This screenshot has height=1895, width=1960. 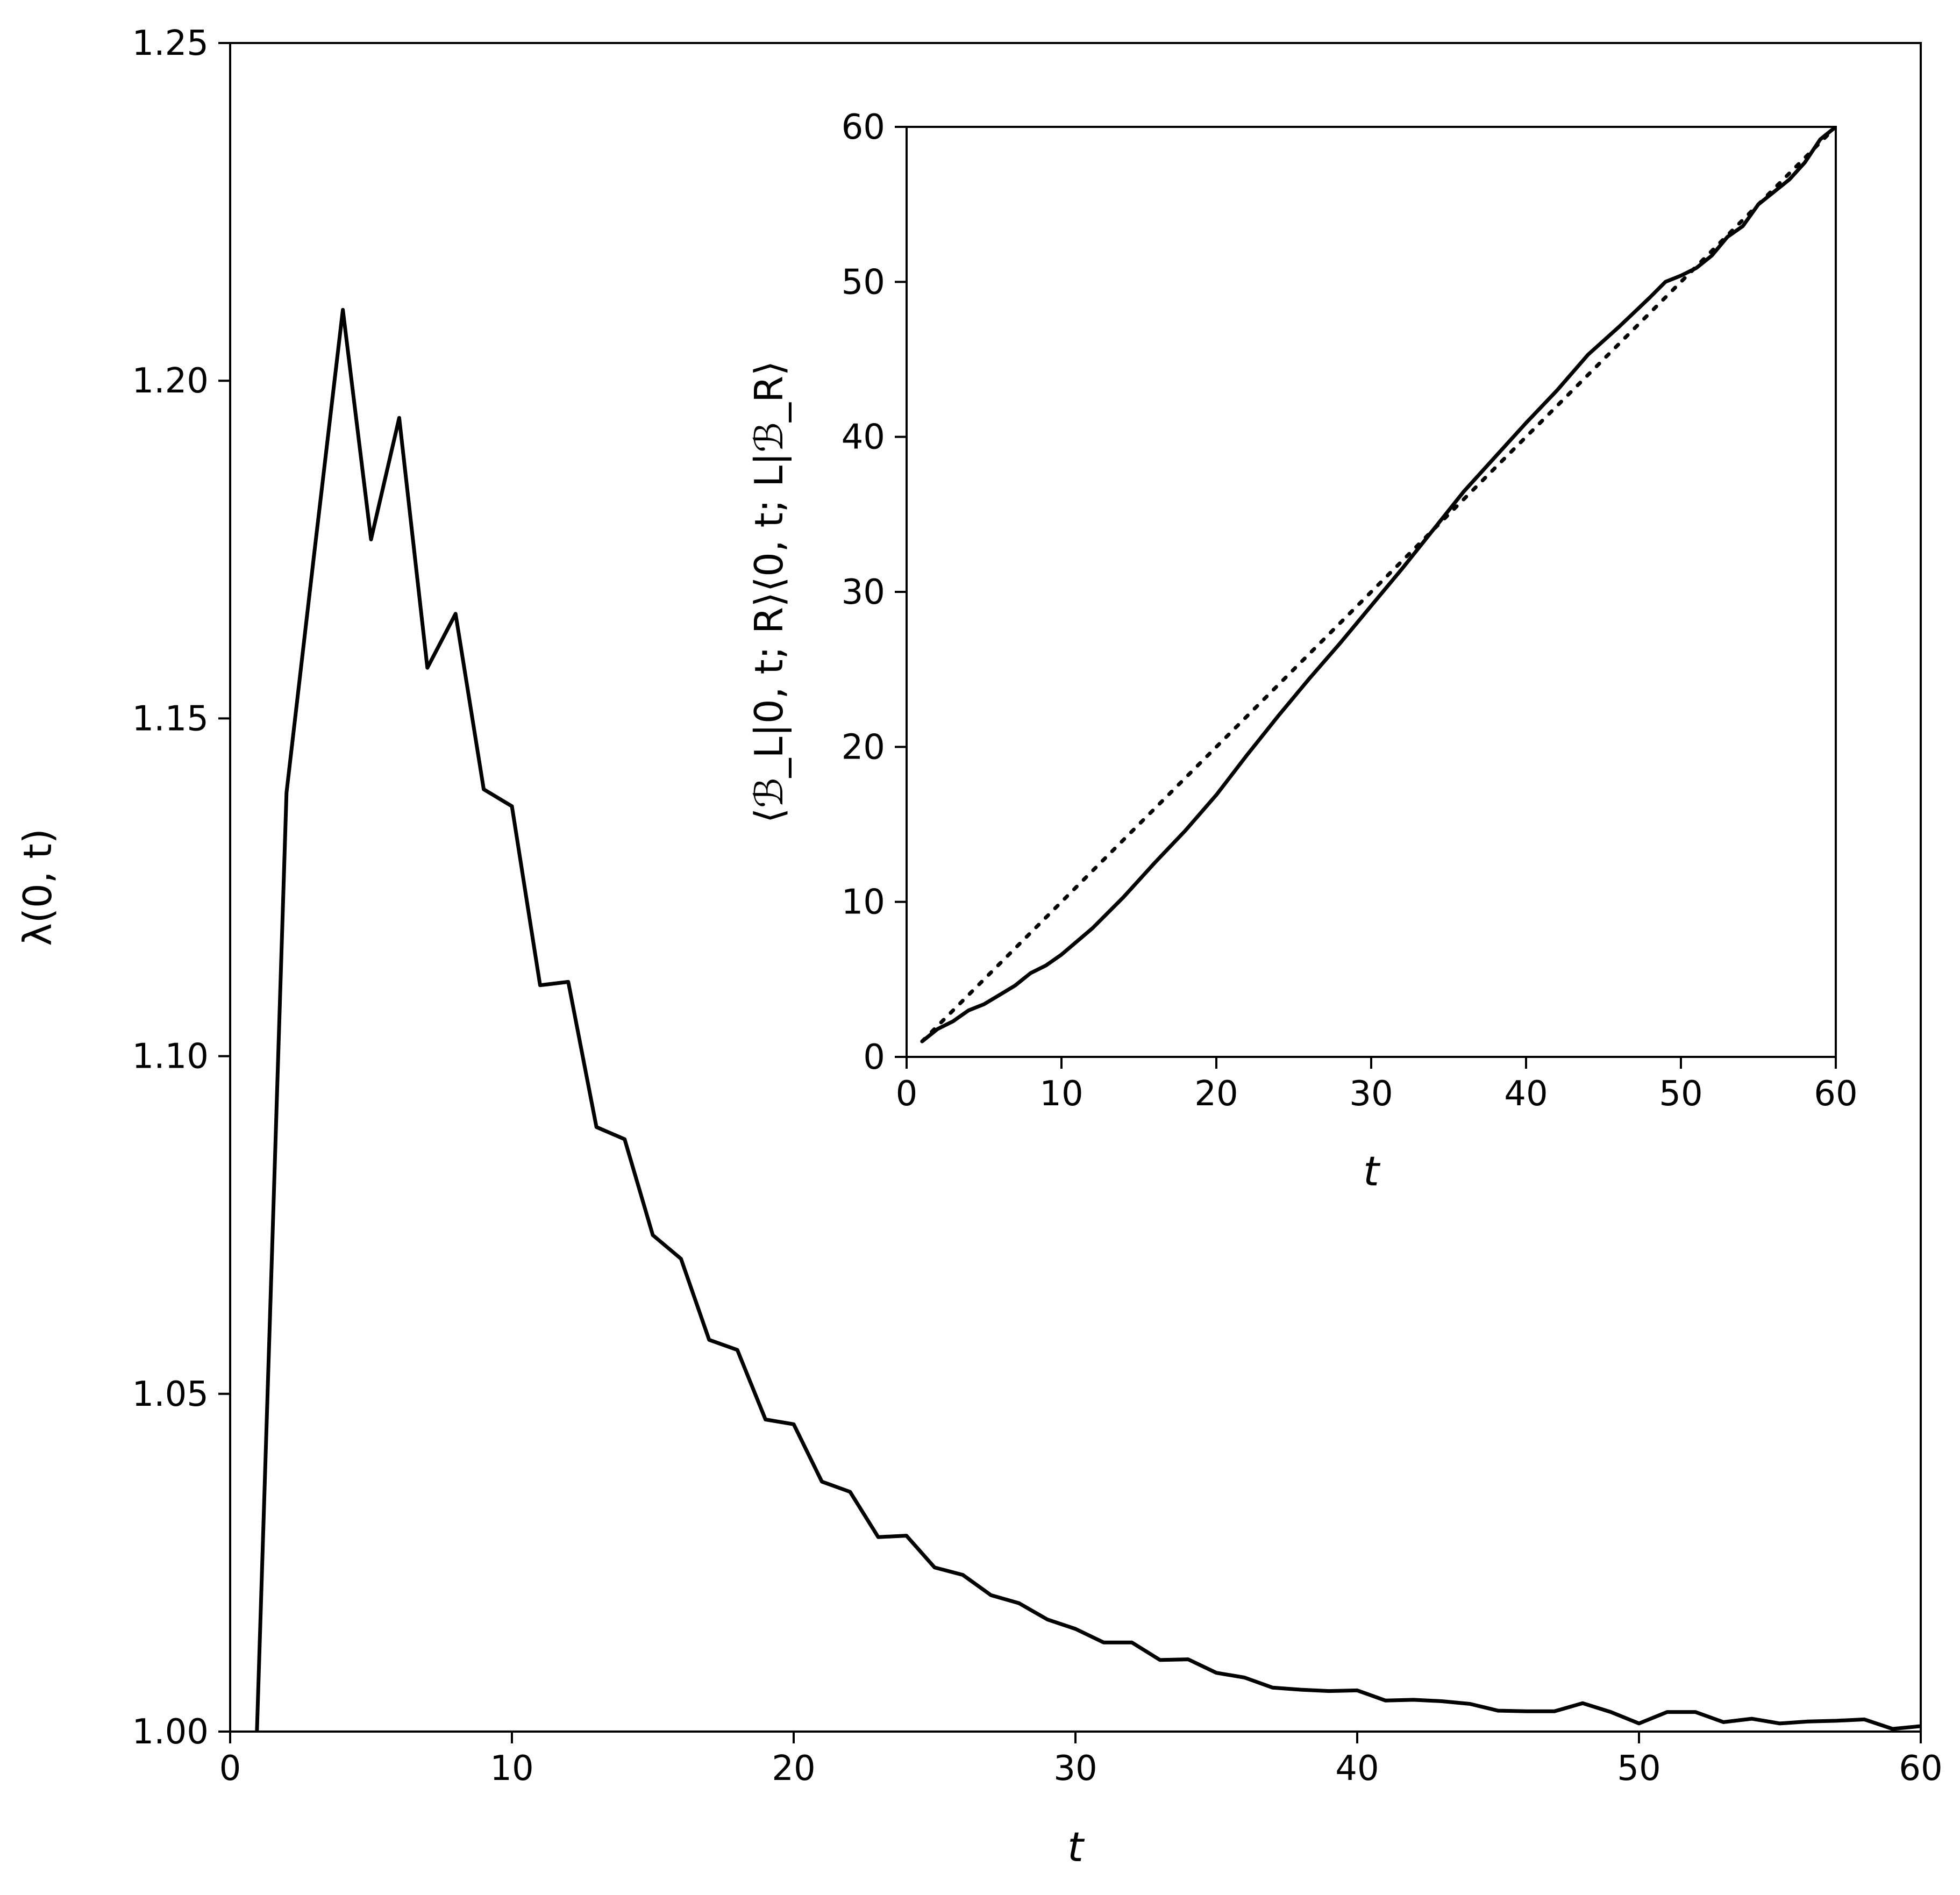 I want to click on inset-y-tick-label: 60, so click(x=863, y=127).